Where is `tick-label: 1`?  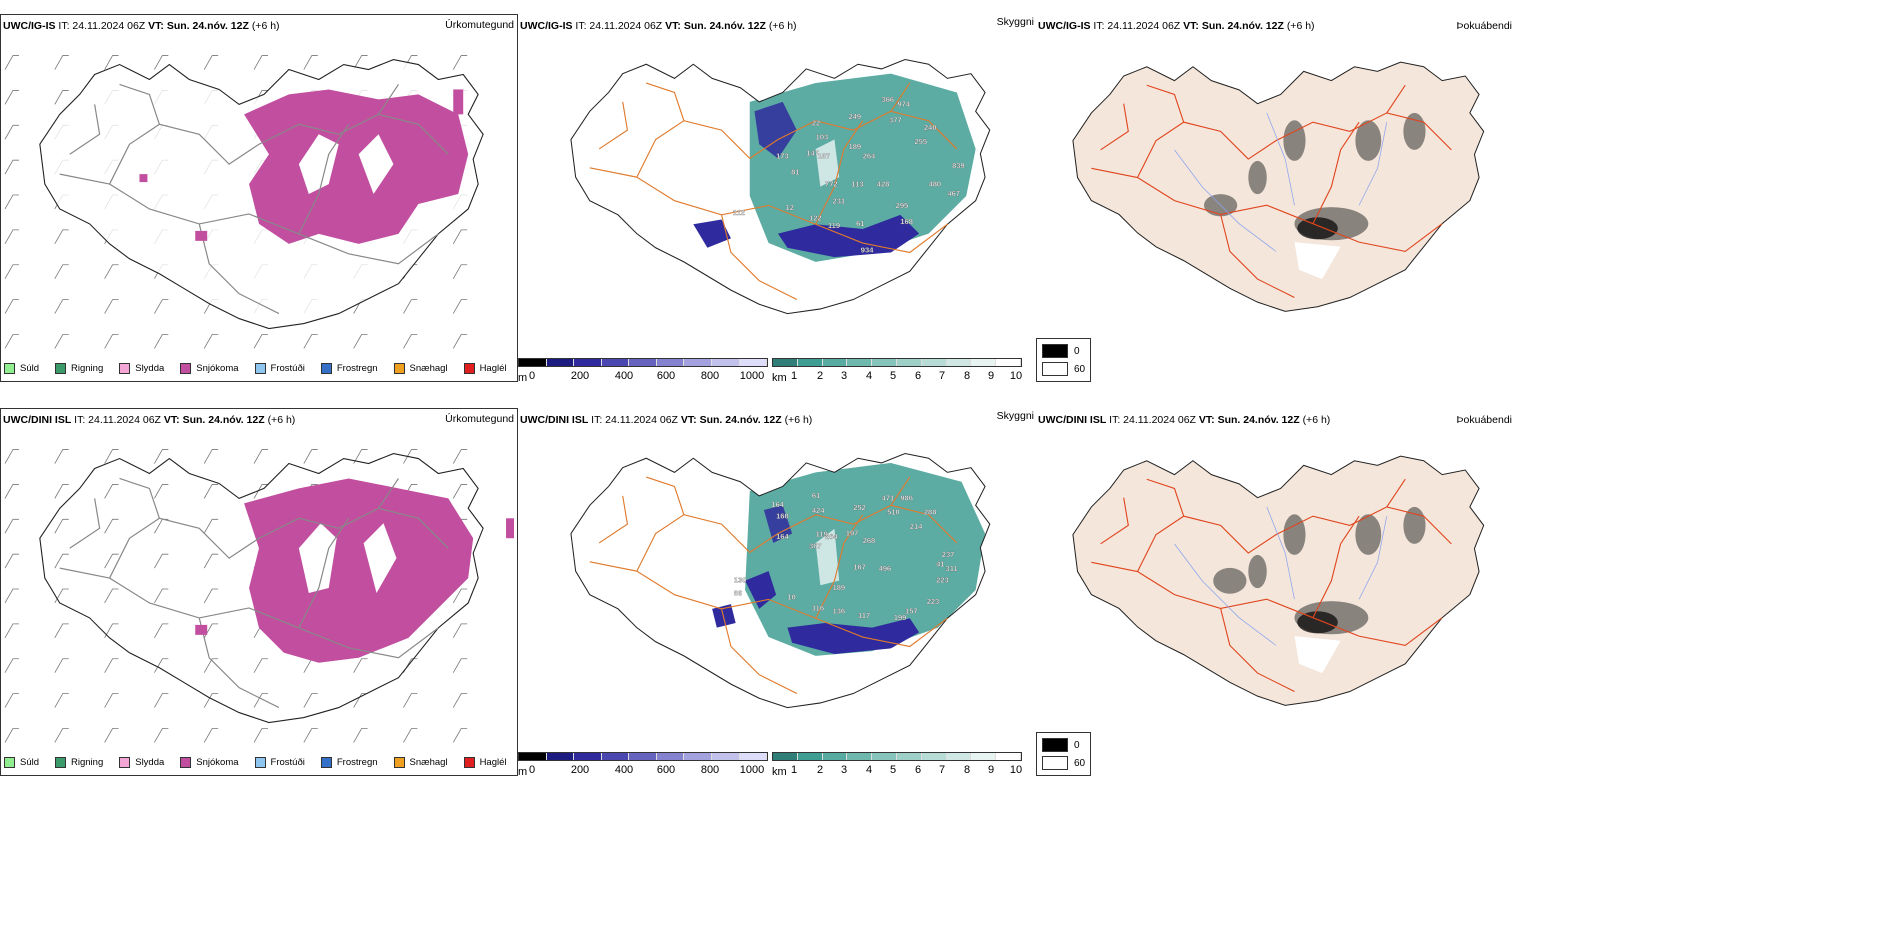
tick-label: 1 is located at coordinates (794, 376).